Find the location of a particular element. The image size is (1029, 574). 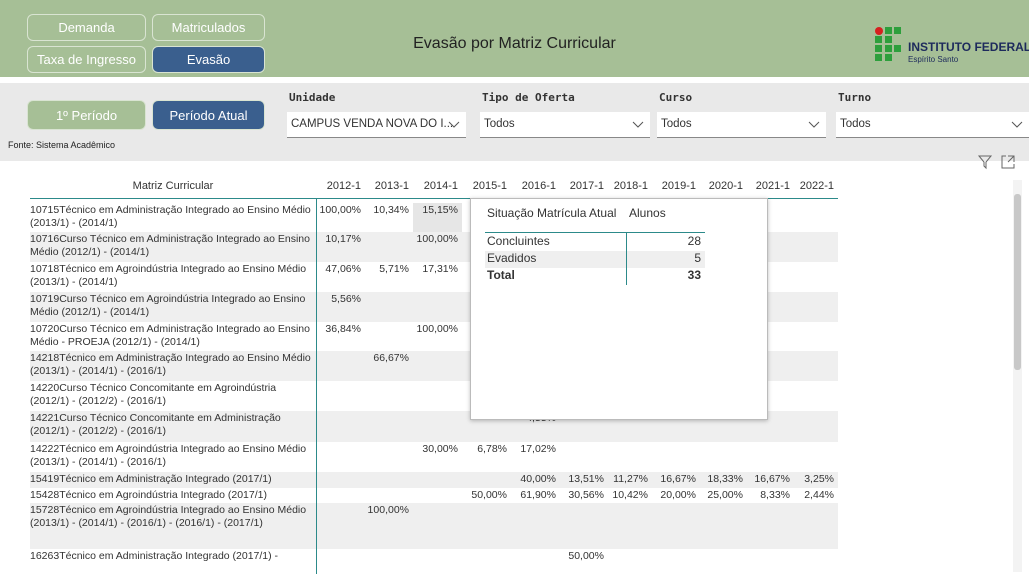

value-cell: 20,00% is located at coordinates (678, 495).